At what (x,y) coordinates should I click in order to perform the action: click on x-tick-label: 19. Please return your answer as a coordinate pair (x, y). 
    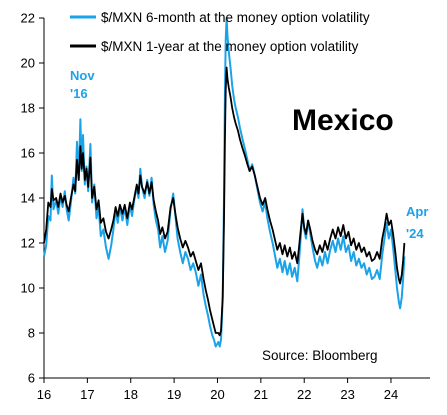
    Looking at the image, I should click on (174, 394).